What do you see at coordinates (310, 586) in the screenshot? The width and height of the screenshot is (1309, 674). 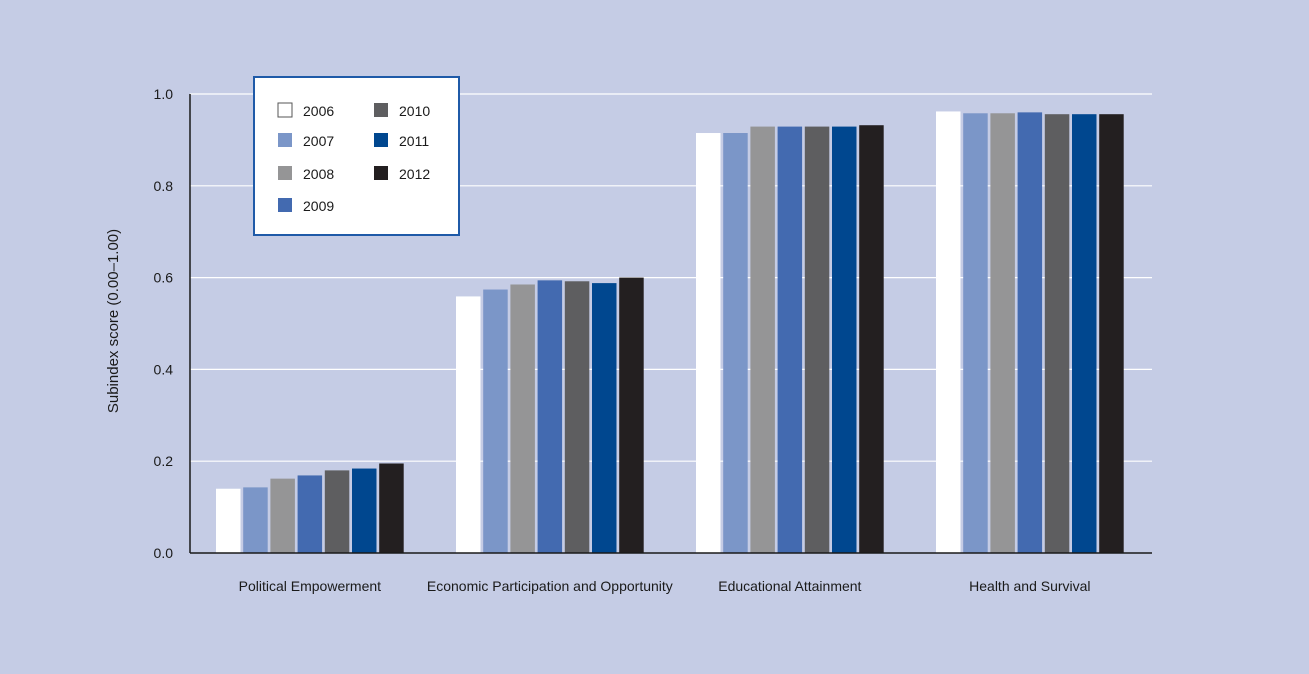 I see `x-category-label: Political Empowerment` at bounding box center [310, 586].